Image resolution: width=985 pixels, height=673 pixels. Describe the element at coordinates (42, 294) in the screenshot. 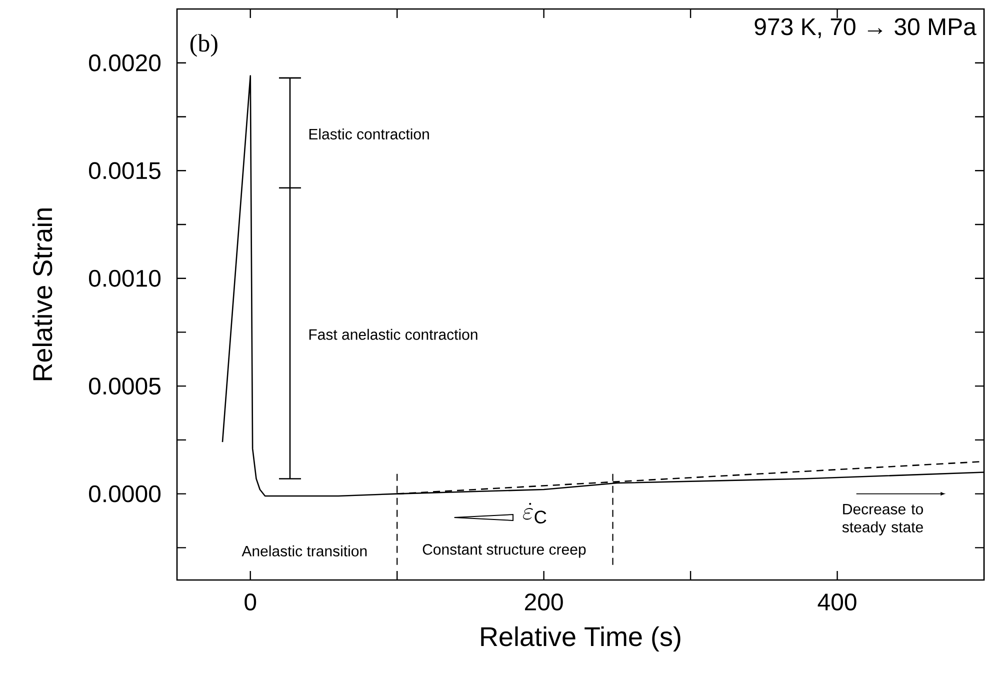

I see `y-axis-title: Relative Strain` at that location.